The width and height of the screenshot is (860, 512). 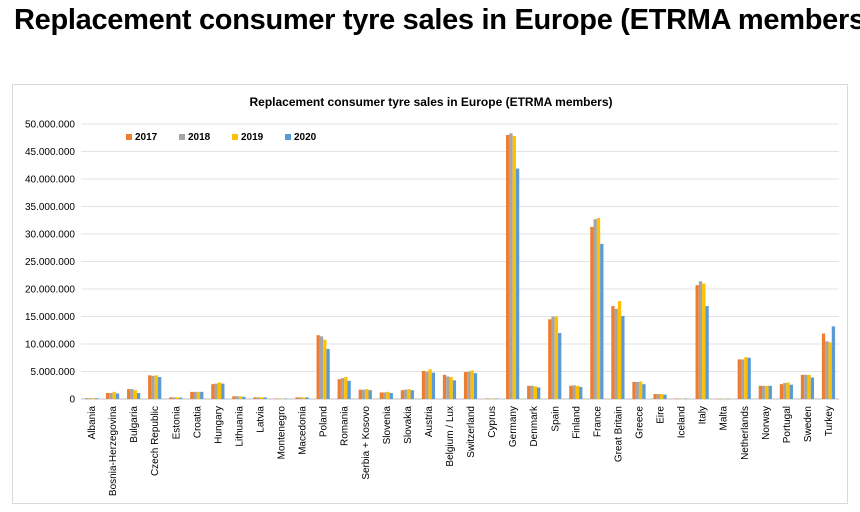 What do you see at coordinates (50, 345) in the screenshot?
I see `y-tick-label: 10.000.000` at bounding box center [50, 345].